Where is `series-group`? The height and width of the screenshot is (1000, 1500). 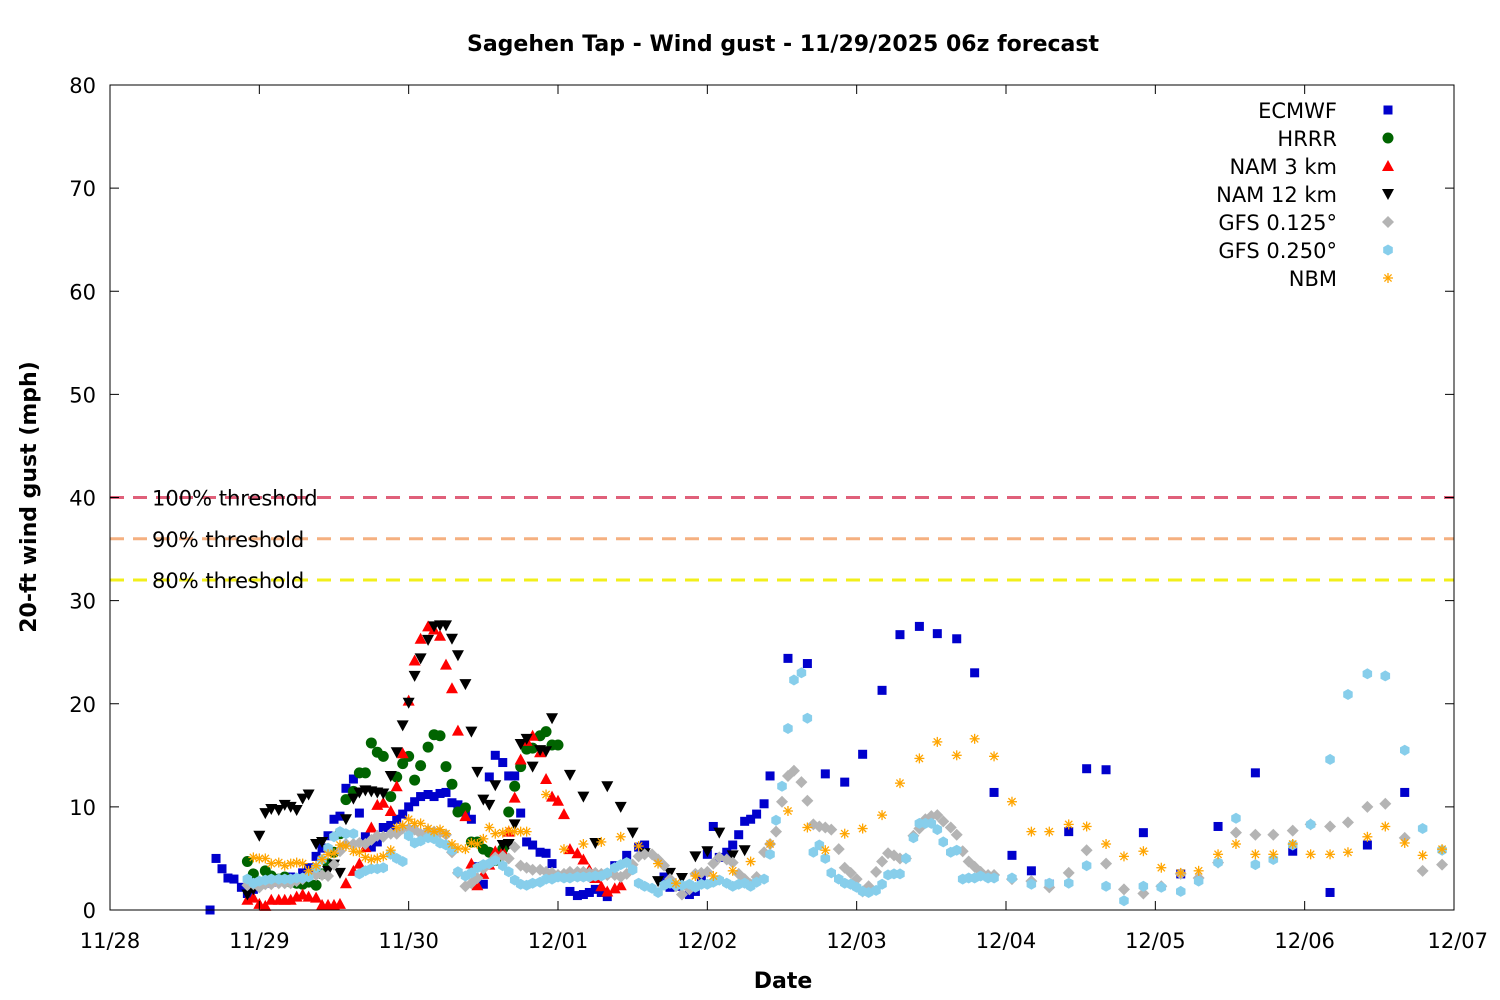
series-group is located at coordinates (848, 811).